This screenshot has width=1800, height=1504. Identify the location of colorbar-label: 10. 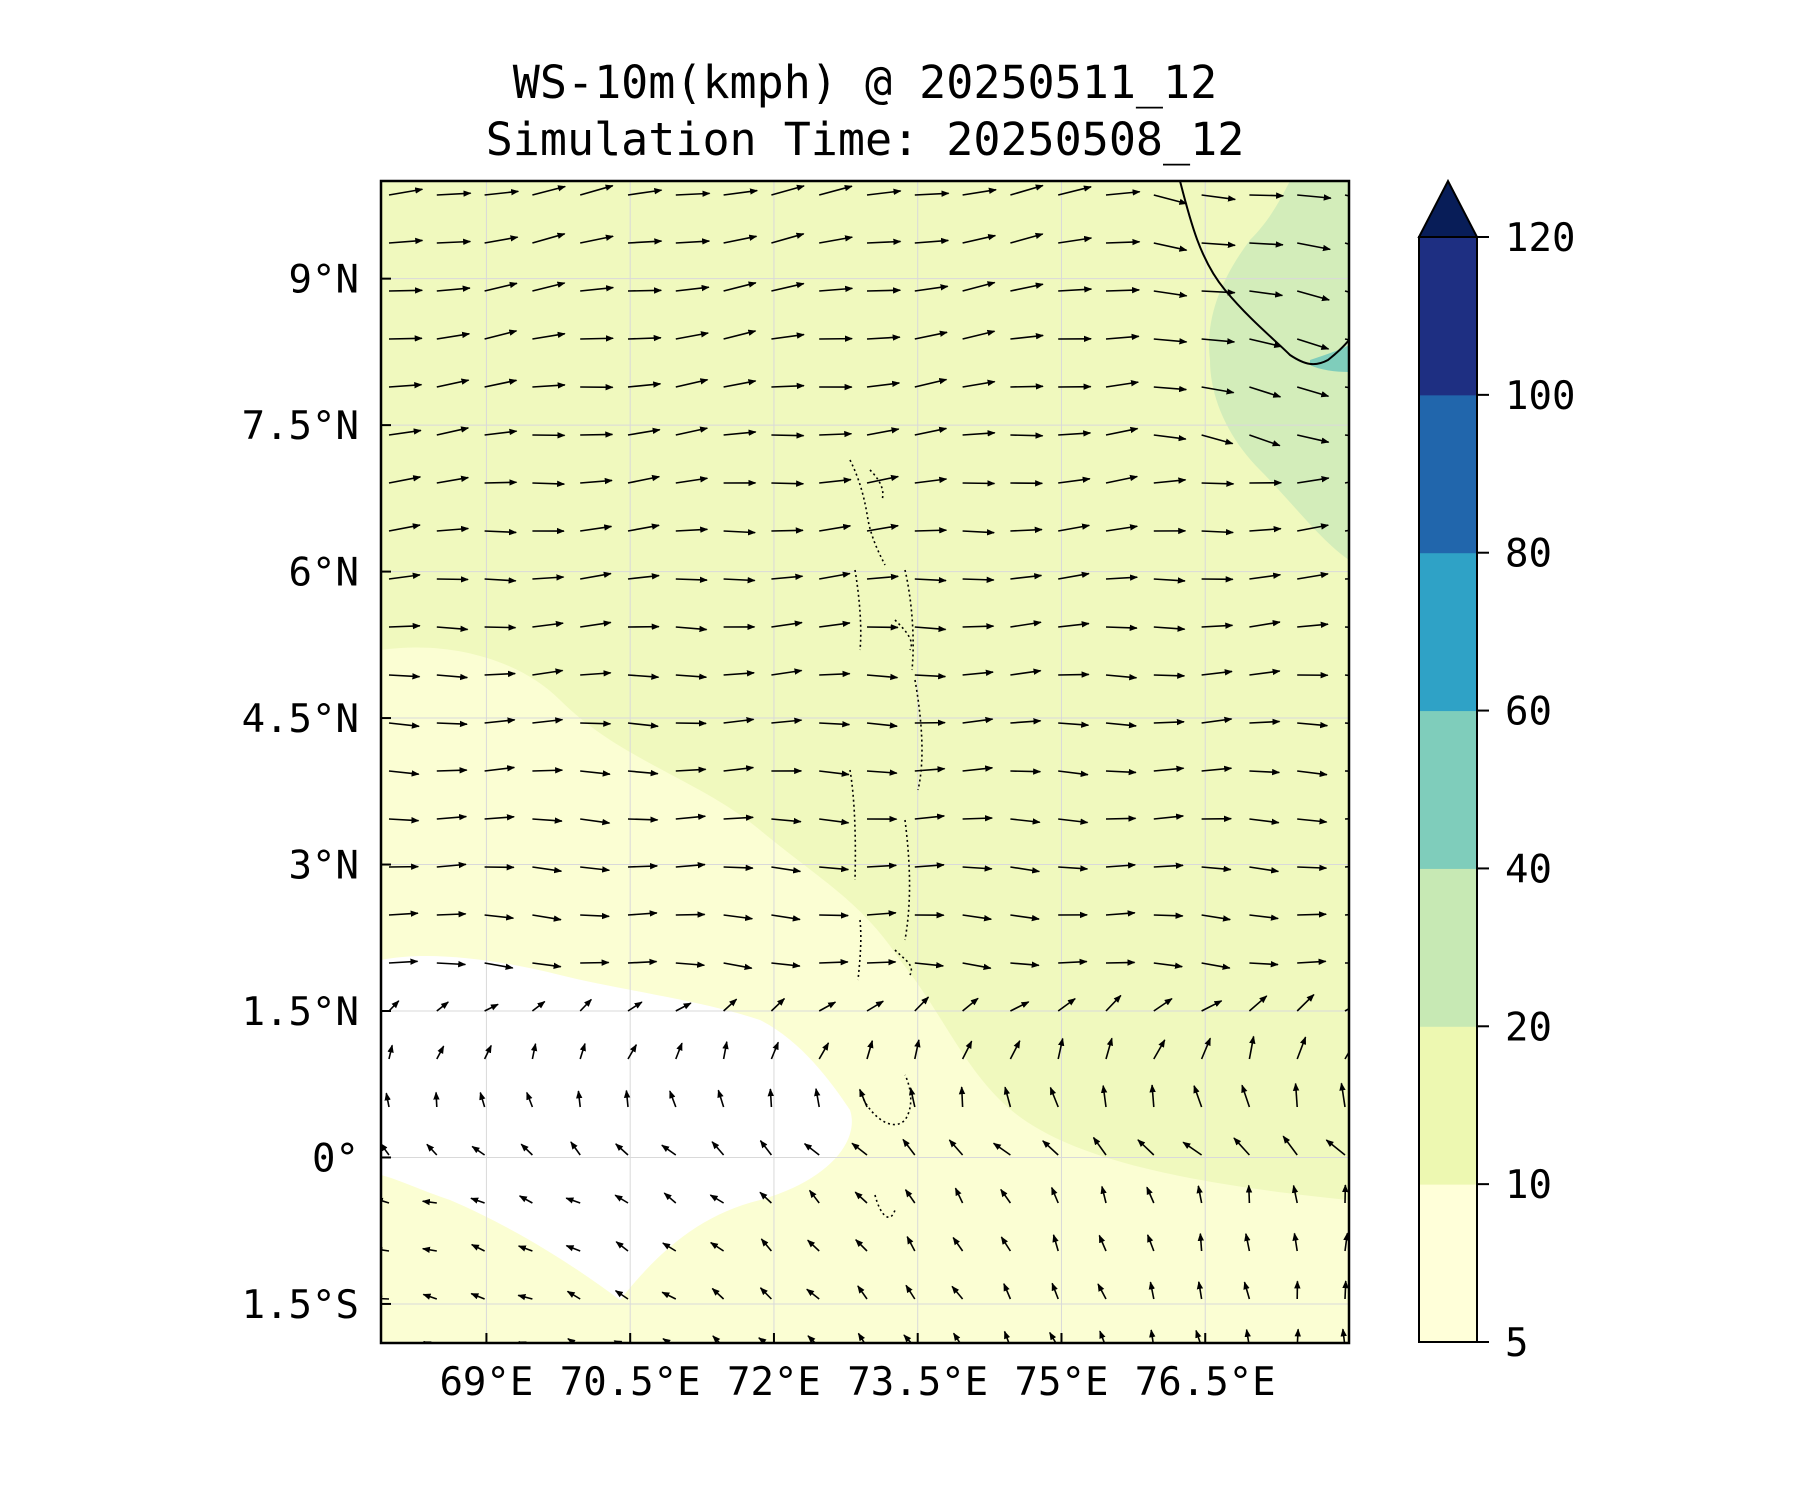
(1528, 1185).